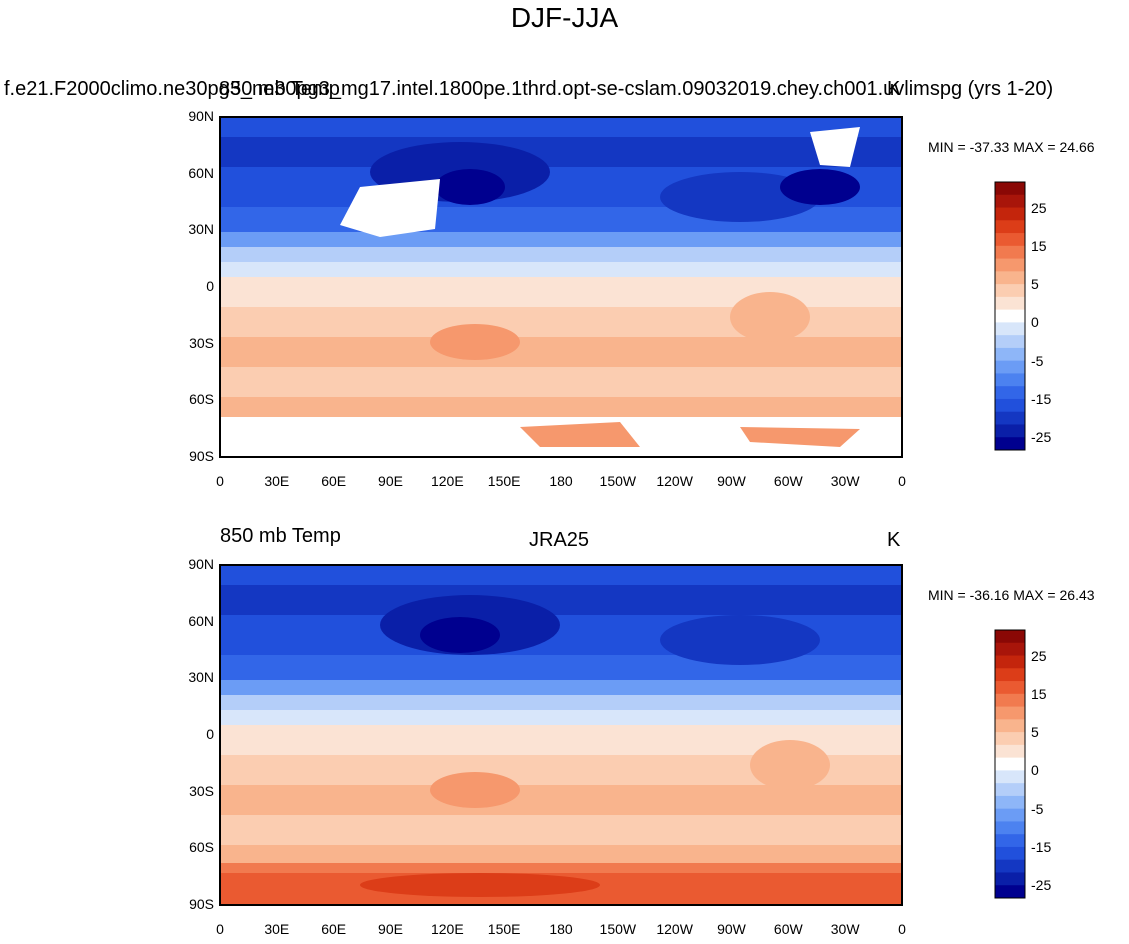  What do you see at coordinates (279, 89) in the screenshot?
I see `panel1-variable-label: 850 mb Temp` at bounding box center [279, 89].